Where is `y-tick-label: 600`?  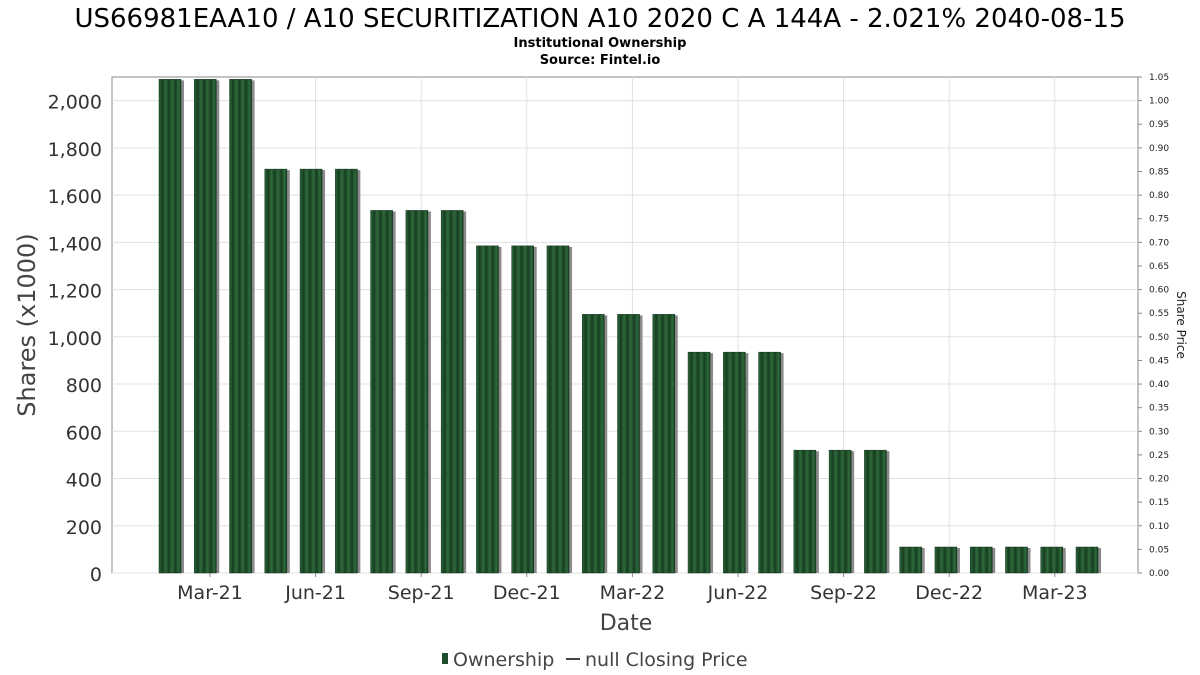 y-tick-label: 600 is located at coordinates (84, 433).